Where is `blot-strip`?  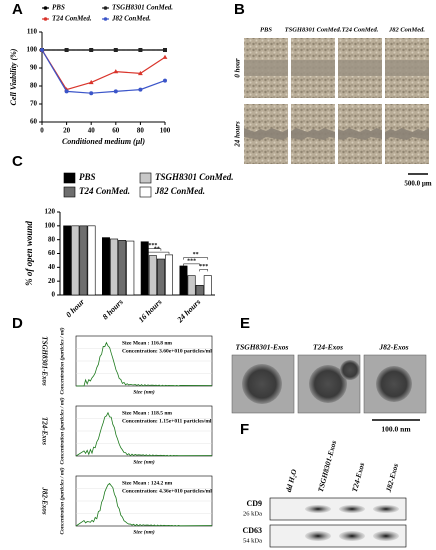 blot-strip is located at coordinates (338, 509).